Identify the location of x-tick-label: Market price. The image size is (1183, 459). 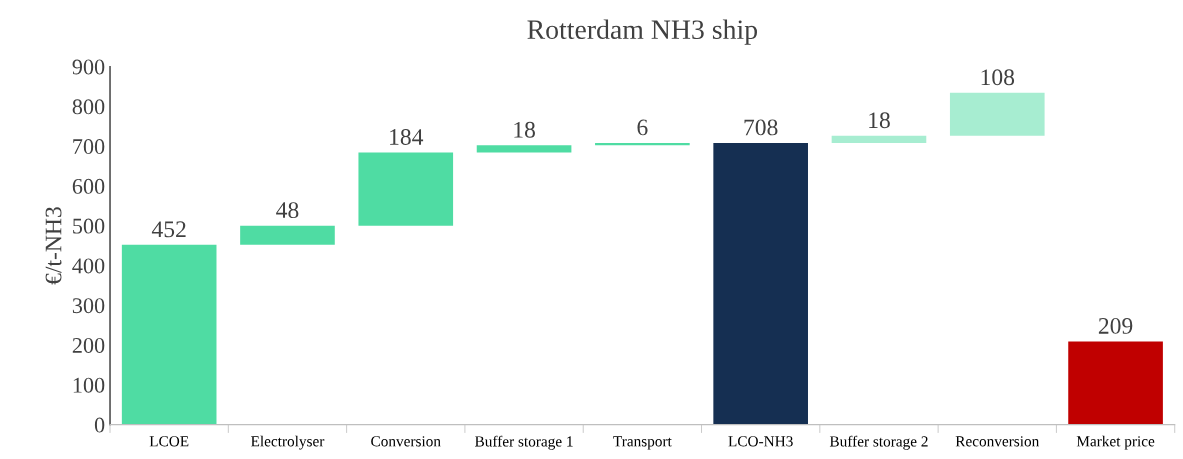
(1115, 442).